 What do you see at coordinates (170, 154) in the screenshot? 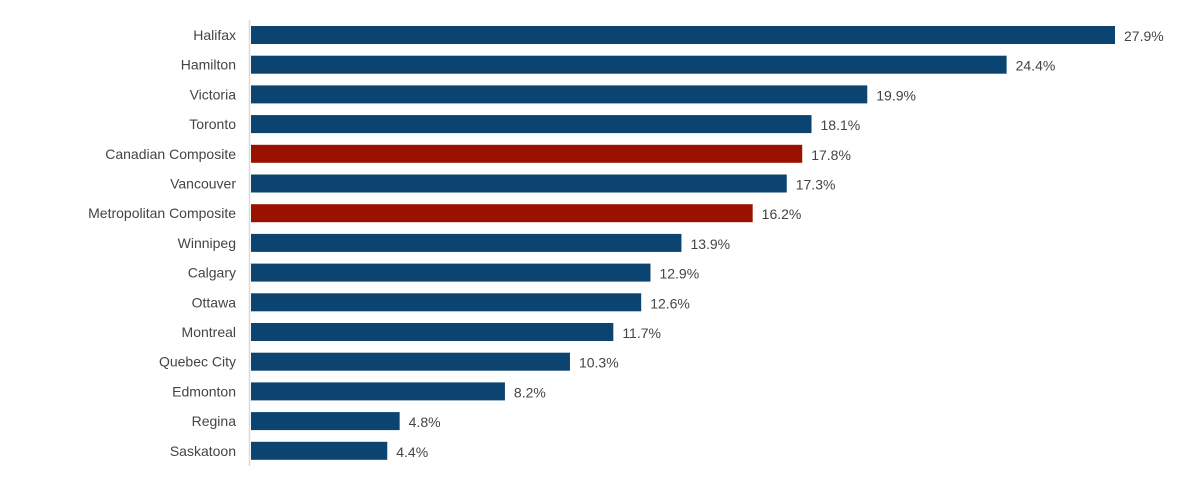
I see `category-label: Canadian Composite` at bounding box center [170, 154].